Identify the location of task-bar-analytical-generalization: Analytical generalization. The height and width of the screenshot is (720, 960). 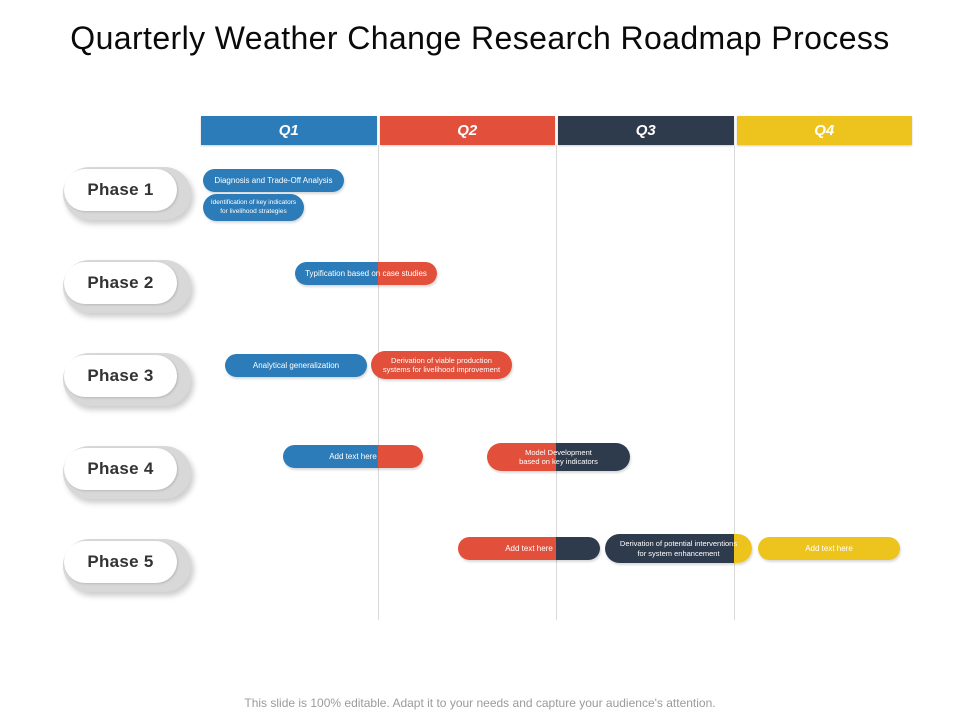
(296, 365).